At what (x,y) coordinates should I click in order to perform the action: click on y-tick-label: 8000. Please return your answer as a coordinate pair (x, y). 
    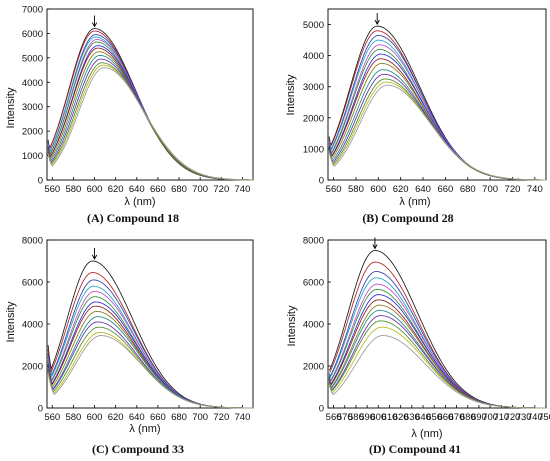
    Looking at the image, I should click on (313, 241).